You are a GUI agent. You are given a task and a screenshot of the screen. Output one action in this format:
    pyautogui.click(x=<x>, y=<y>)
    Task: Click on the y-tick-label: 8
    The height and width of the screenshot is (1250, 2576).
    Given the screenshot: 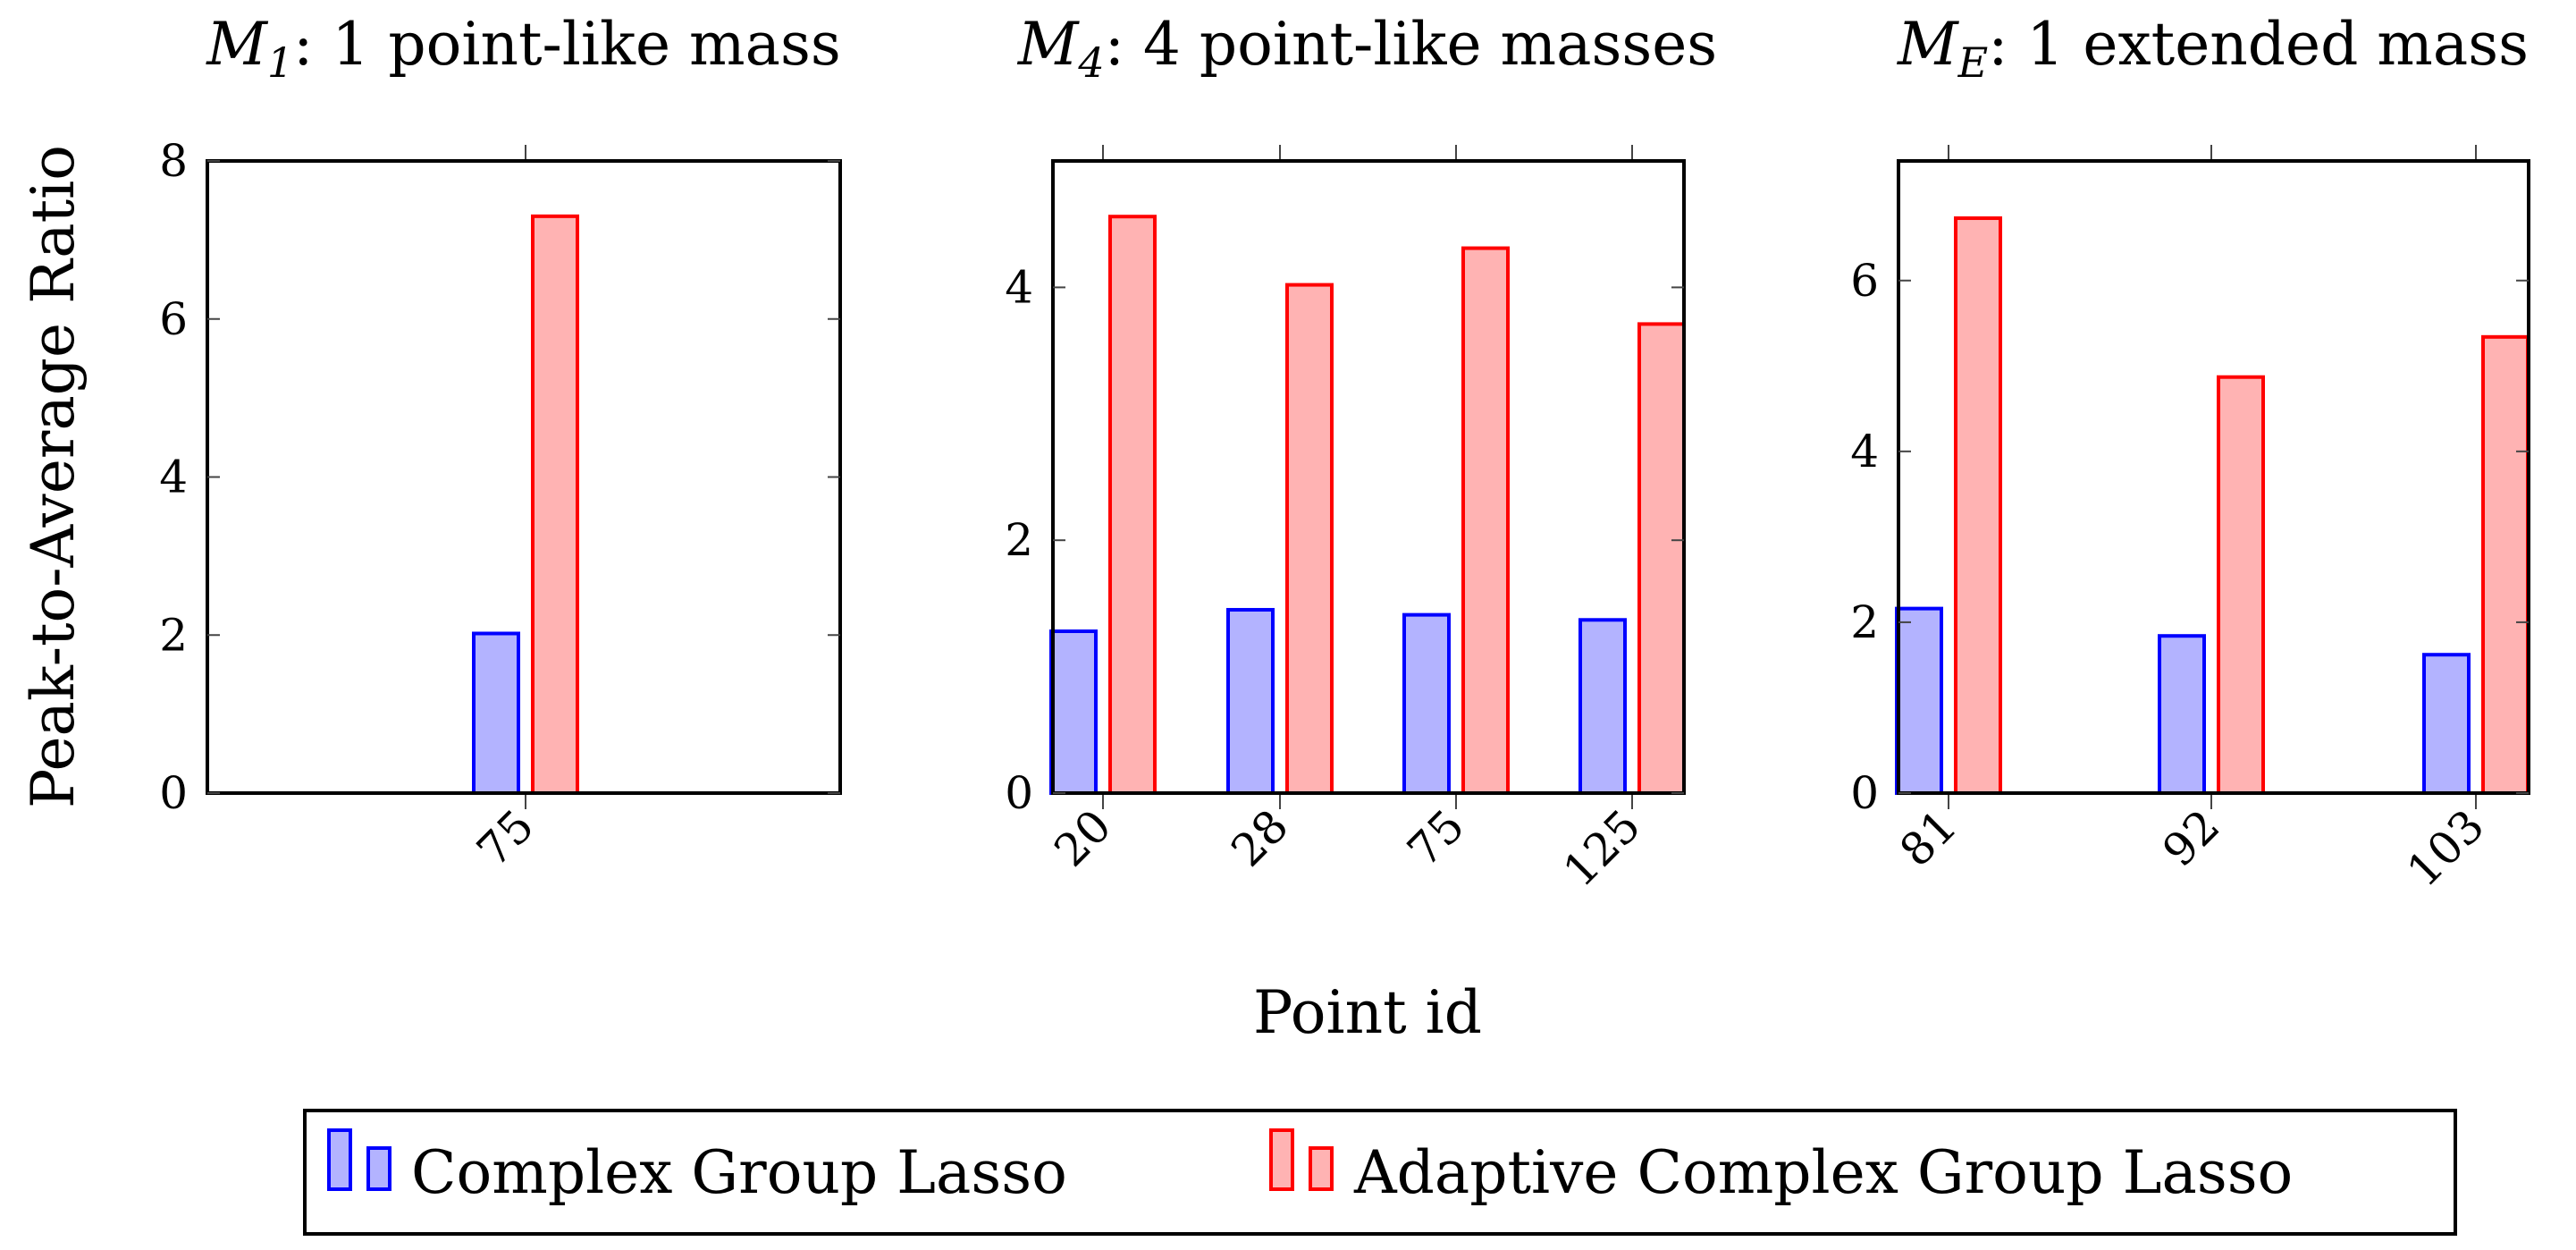 What is the action you would take?
    pyautogui.click(x=174, y=161)
    